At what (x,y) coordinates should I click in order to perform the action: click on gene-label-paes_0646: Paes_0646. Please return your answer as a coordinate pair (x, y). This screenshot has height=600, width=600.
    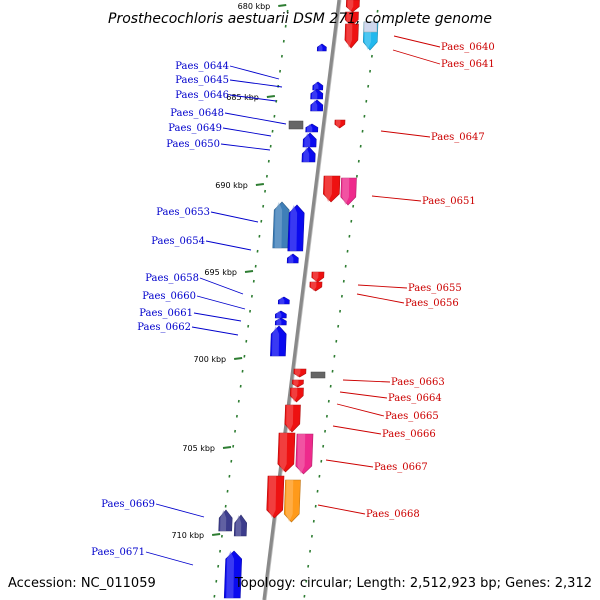
    Looking at the image, I should click on (202, 95).